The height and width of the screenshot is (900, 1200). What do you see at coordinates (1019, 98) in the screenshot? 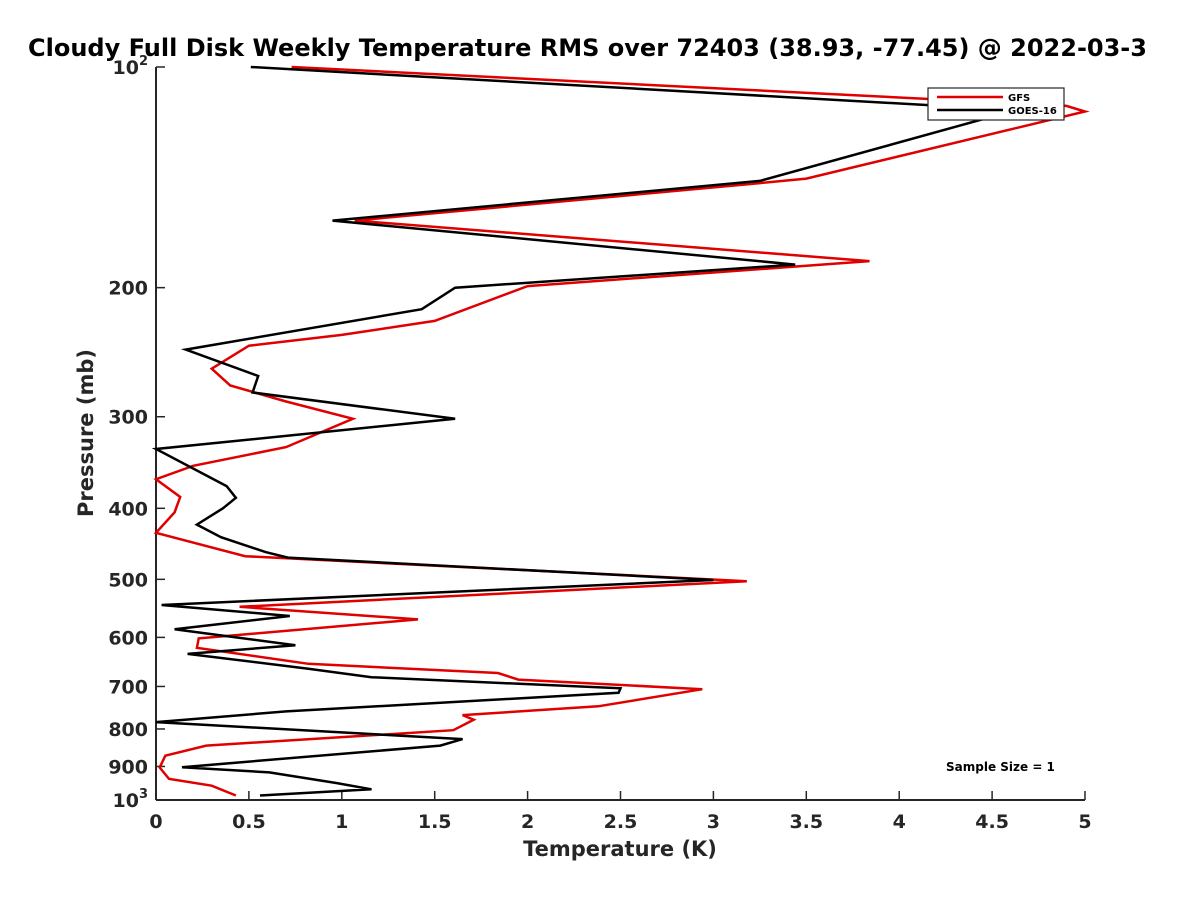
I see `legend-label-gfs: GFS` at bounding box center [1019, 98].